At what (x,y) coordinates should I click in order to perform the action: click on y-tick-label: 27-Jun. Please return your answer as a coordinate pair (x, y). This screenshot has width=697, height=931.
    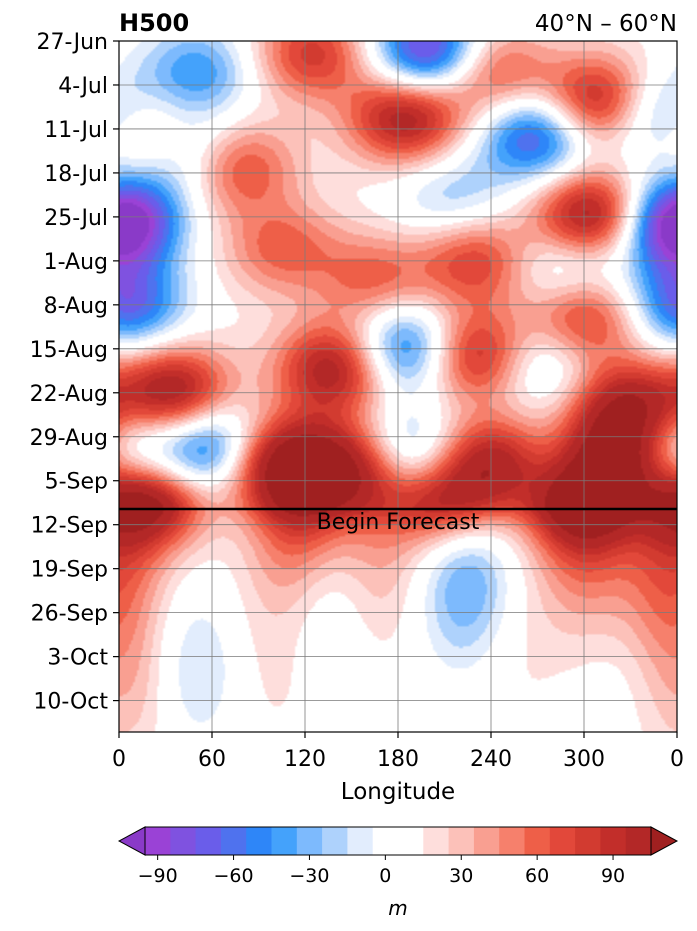
    Looking at the image, I should click on (72, 42).